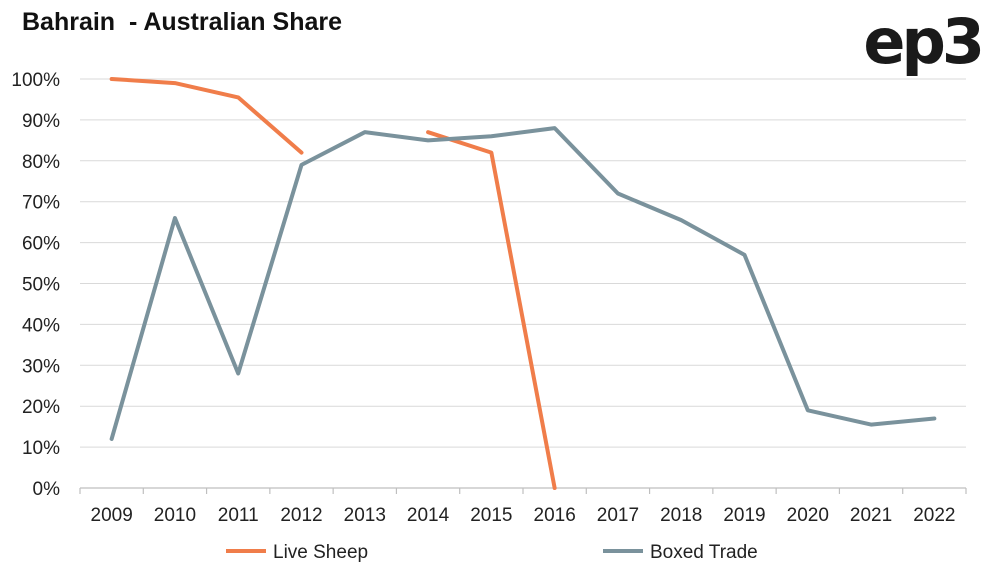  What do you see at coordinates (301, 515) in the screenshot?
I see `x-tick-label: 2012` at bounding box center [301, 515].